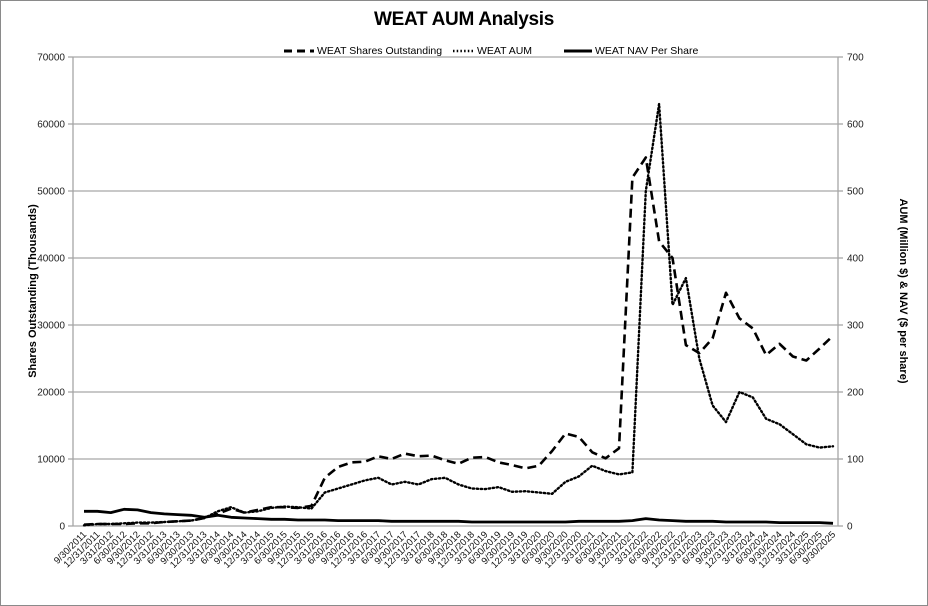 Image resolution: width=928 pixels, height=606 pixels. Describe the element at coordinates (51, 125) in the screenshot. I see `y-tick-left: 60000` at that location.